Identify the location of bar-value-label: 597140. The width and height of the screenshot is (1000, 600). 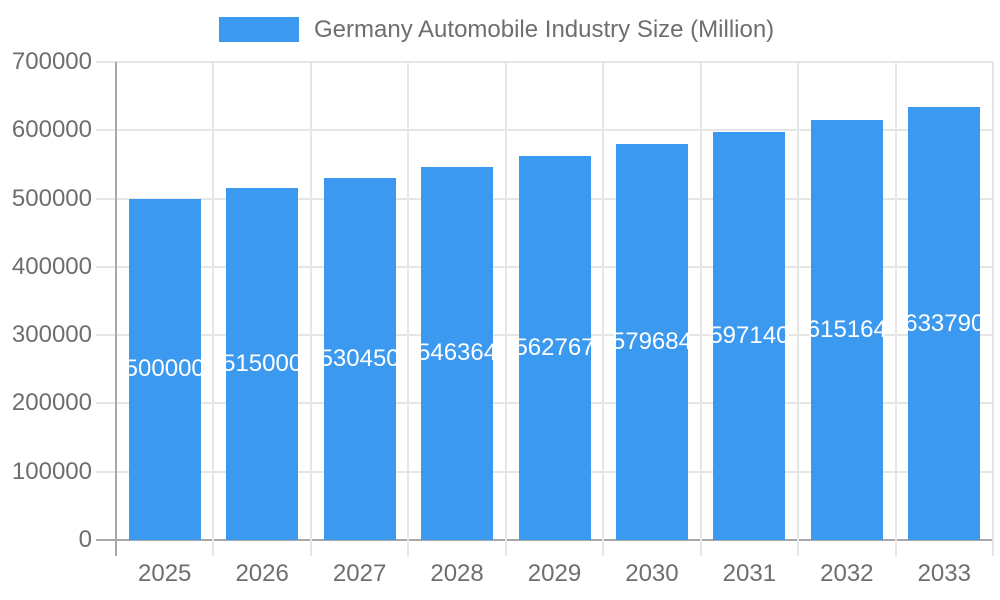
(749, 336).